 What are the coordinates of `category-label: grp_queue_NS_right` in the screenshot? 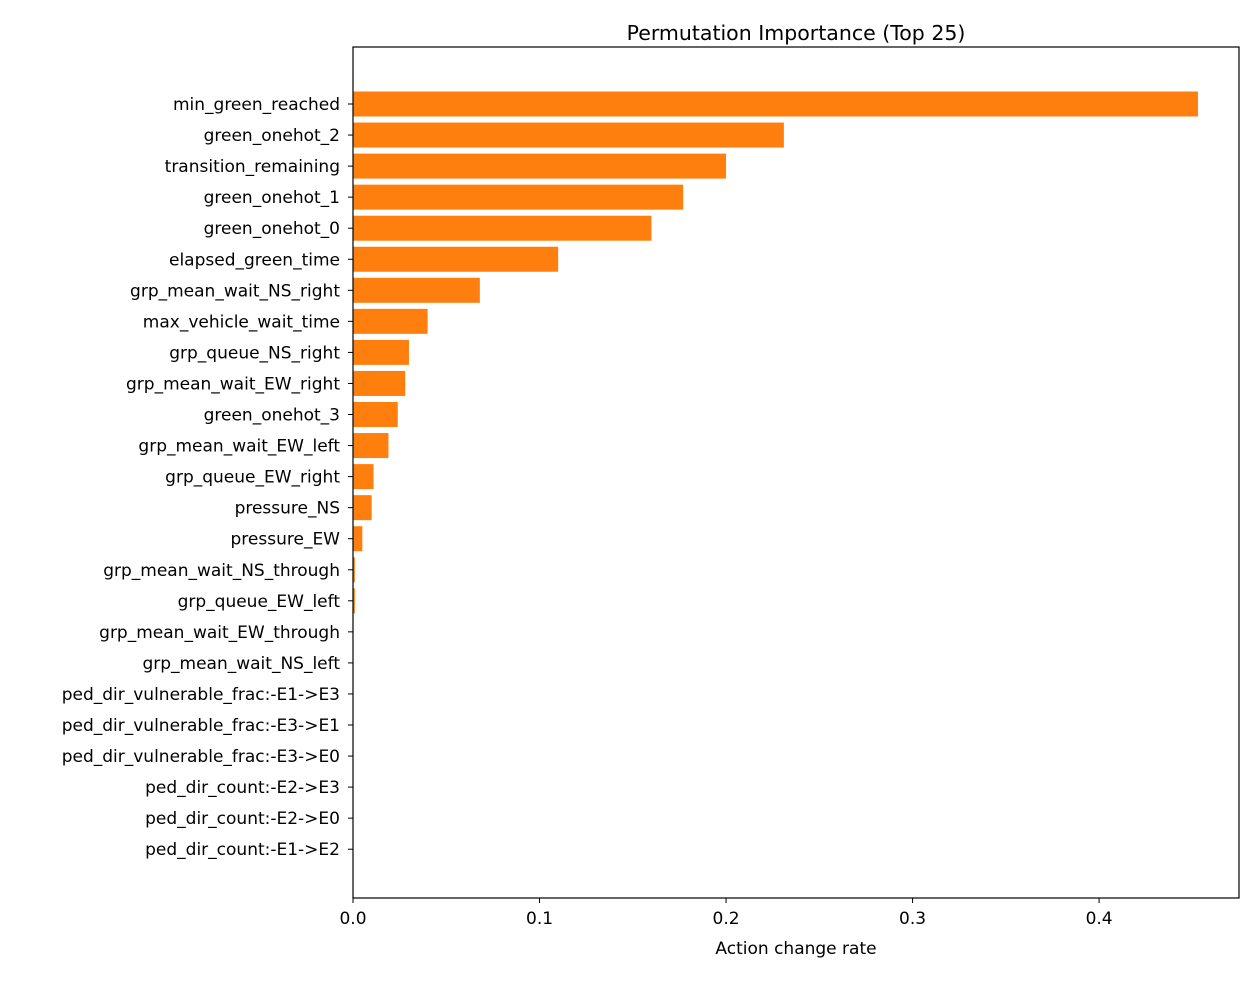 It's located at (254, 353).